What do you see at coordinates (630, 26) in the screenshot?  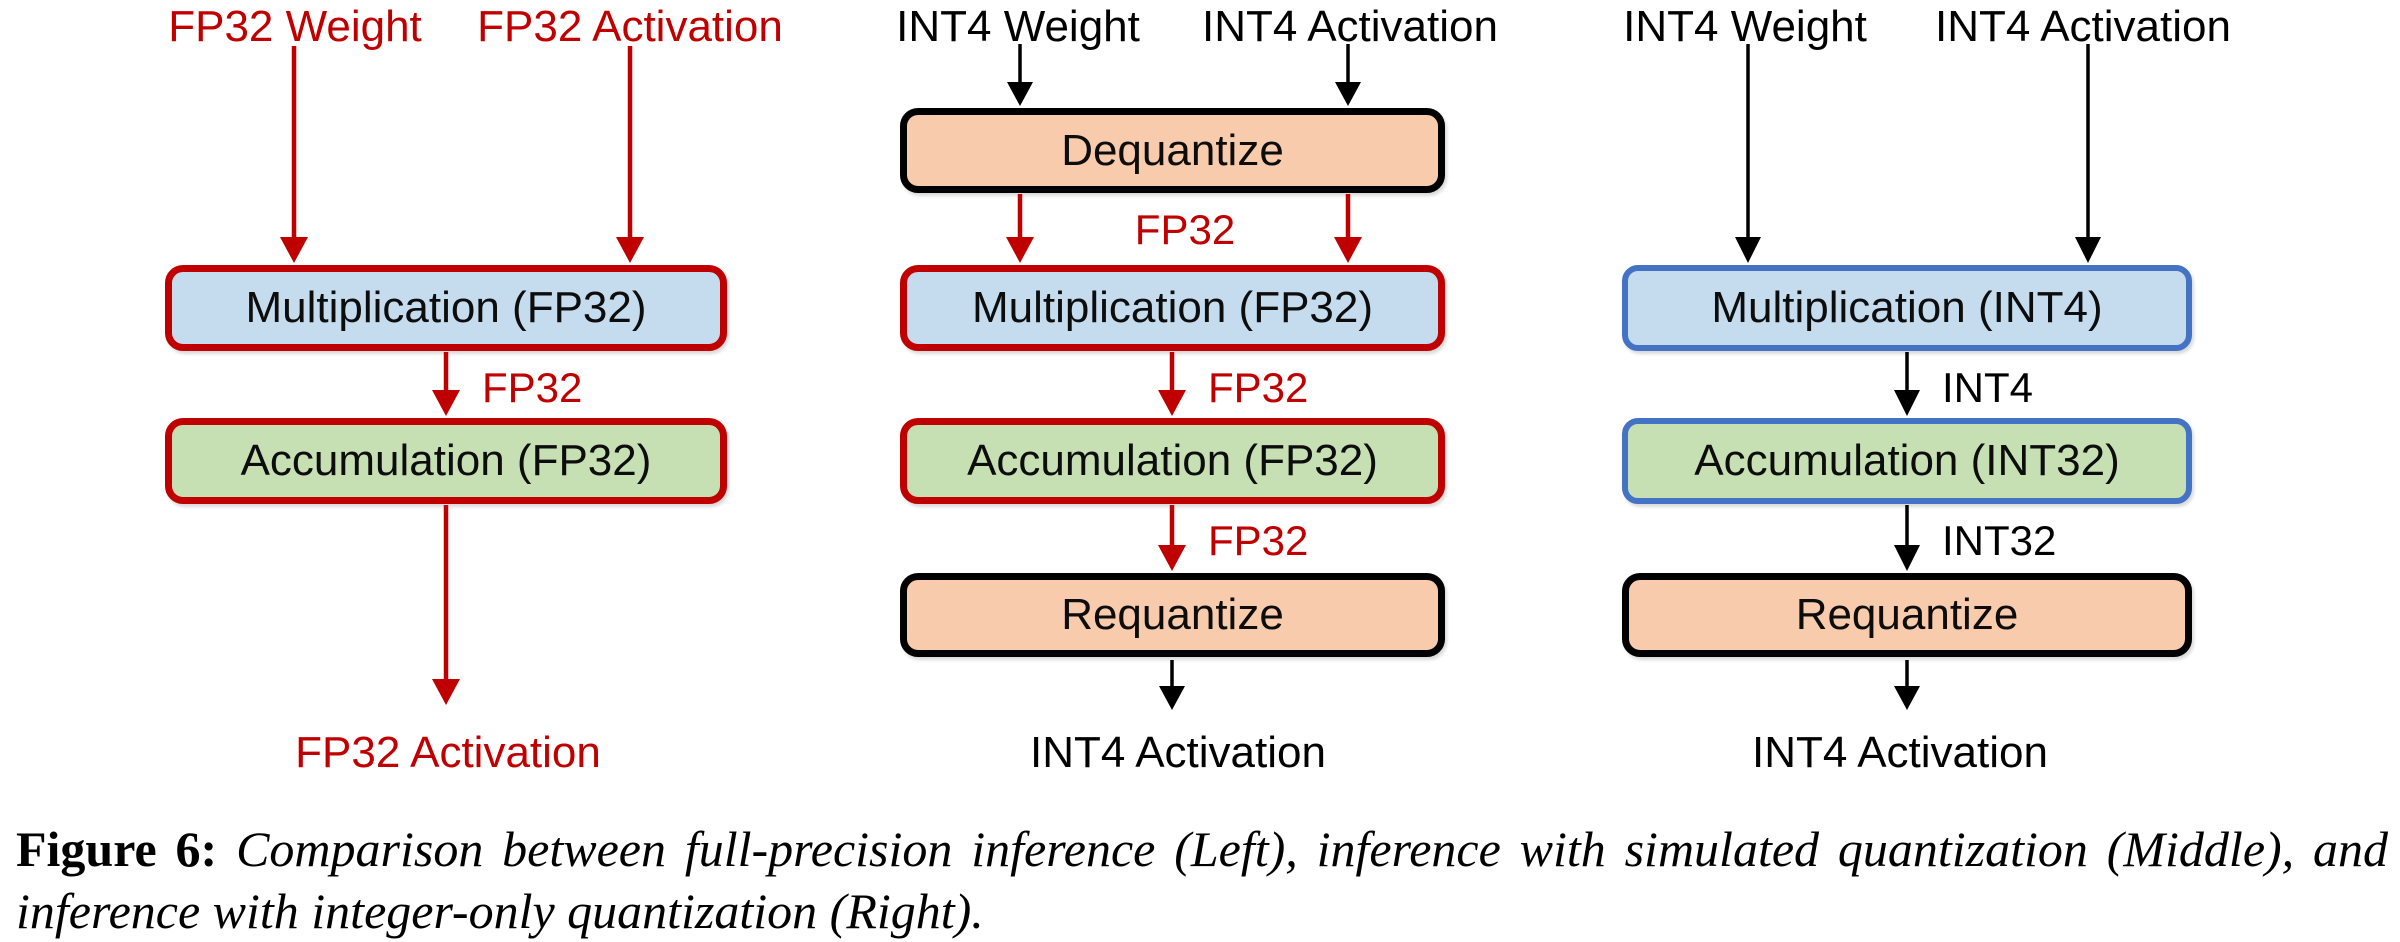 I see `left-input-activation-label: FP32 Activation` at bounding box center [630, 26].